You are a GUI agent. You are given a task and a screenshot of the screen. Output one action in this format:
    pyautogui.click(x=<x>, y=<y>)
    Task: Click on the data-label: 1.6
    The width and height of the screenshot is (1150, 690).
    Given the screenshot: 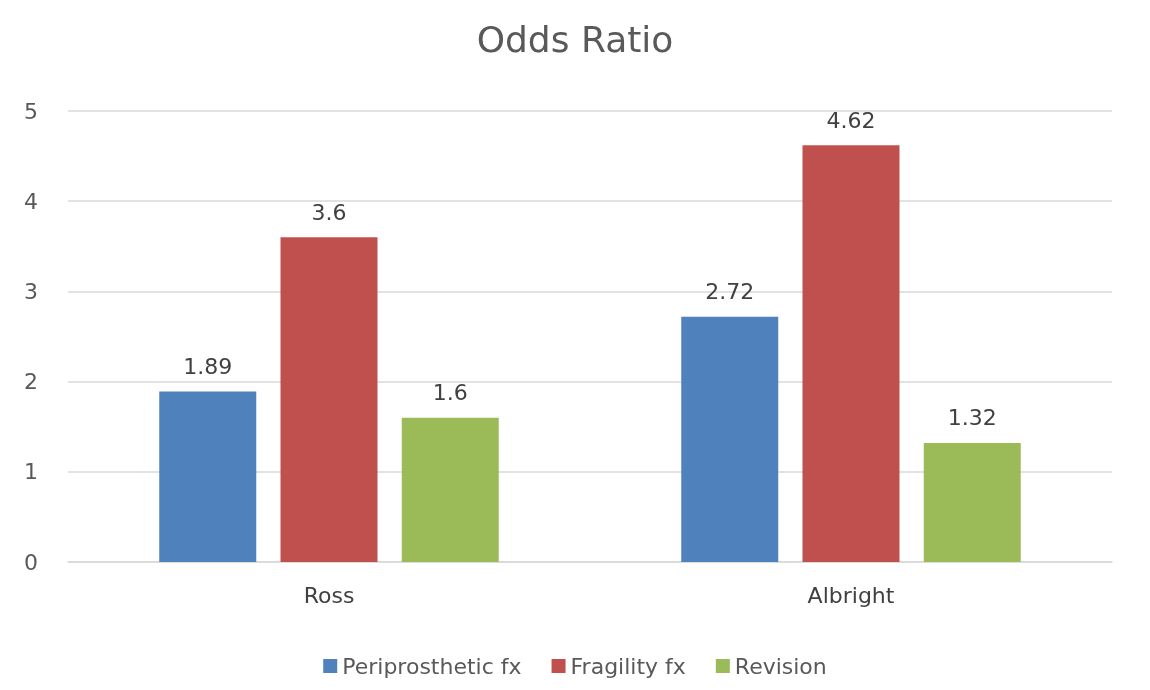 What is the action you would take?
    pyautogui.click(x=450, y=393)
    